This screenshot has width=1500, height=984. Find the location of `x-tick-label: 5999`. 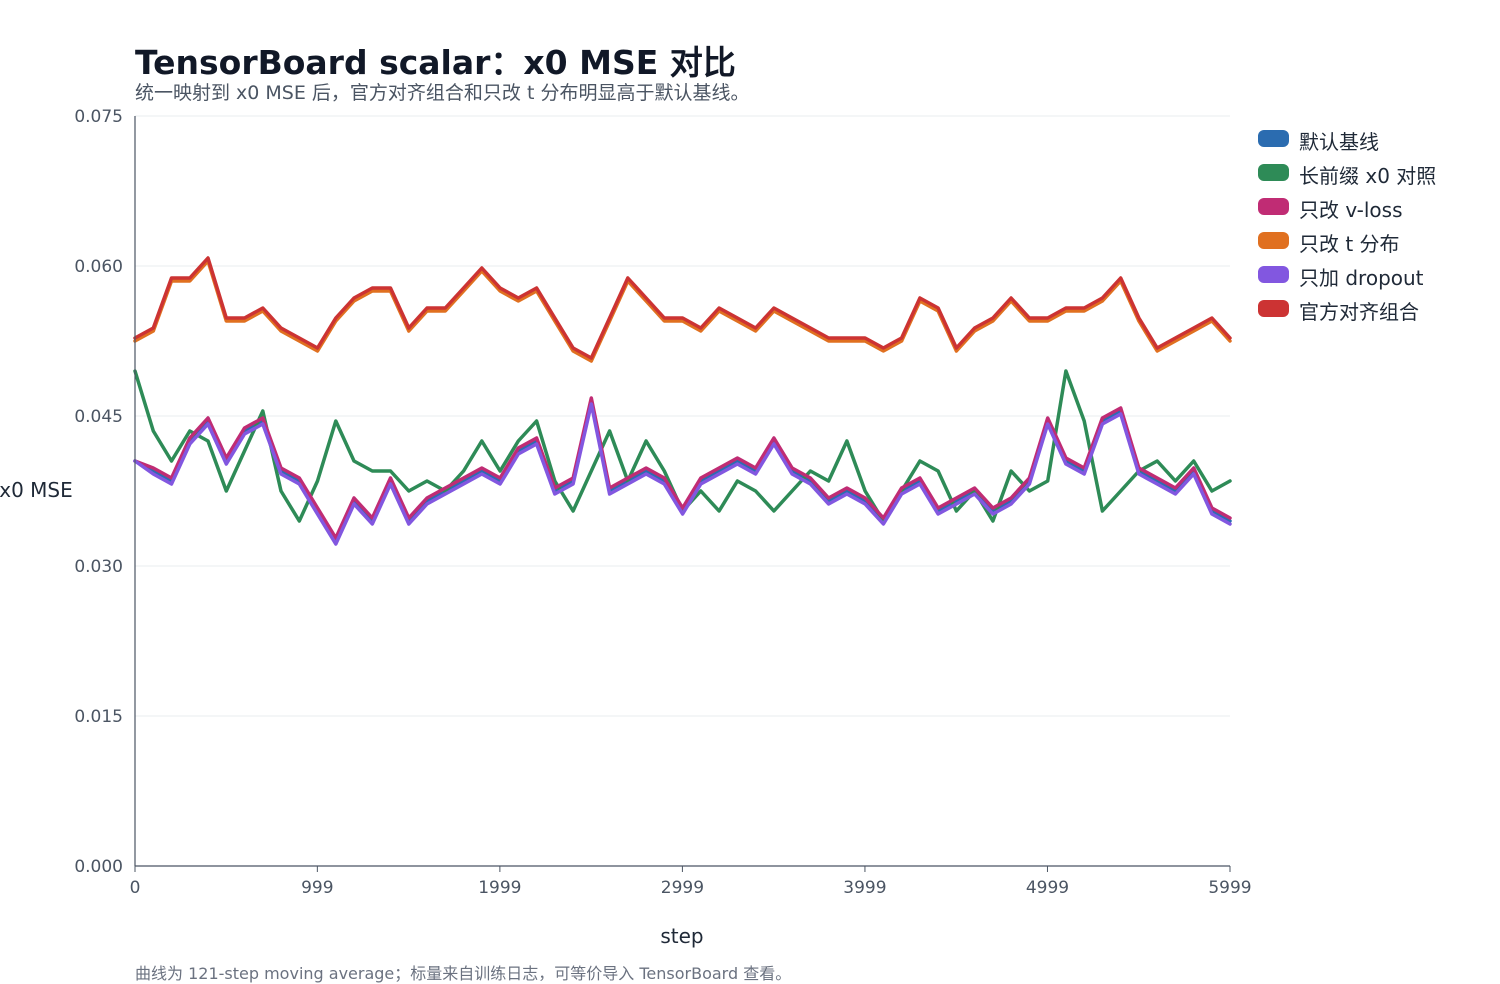

x-tick-label: 5999 is located at coordinates (1229, 888).